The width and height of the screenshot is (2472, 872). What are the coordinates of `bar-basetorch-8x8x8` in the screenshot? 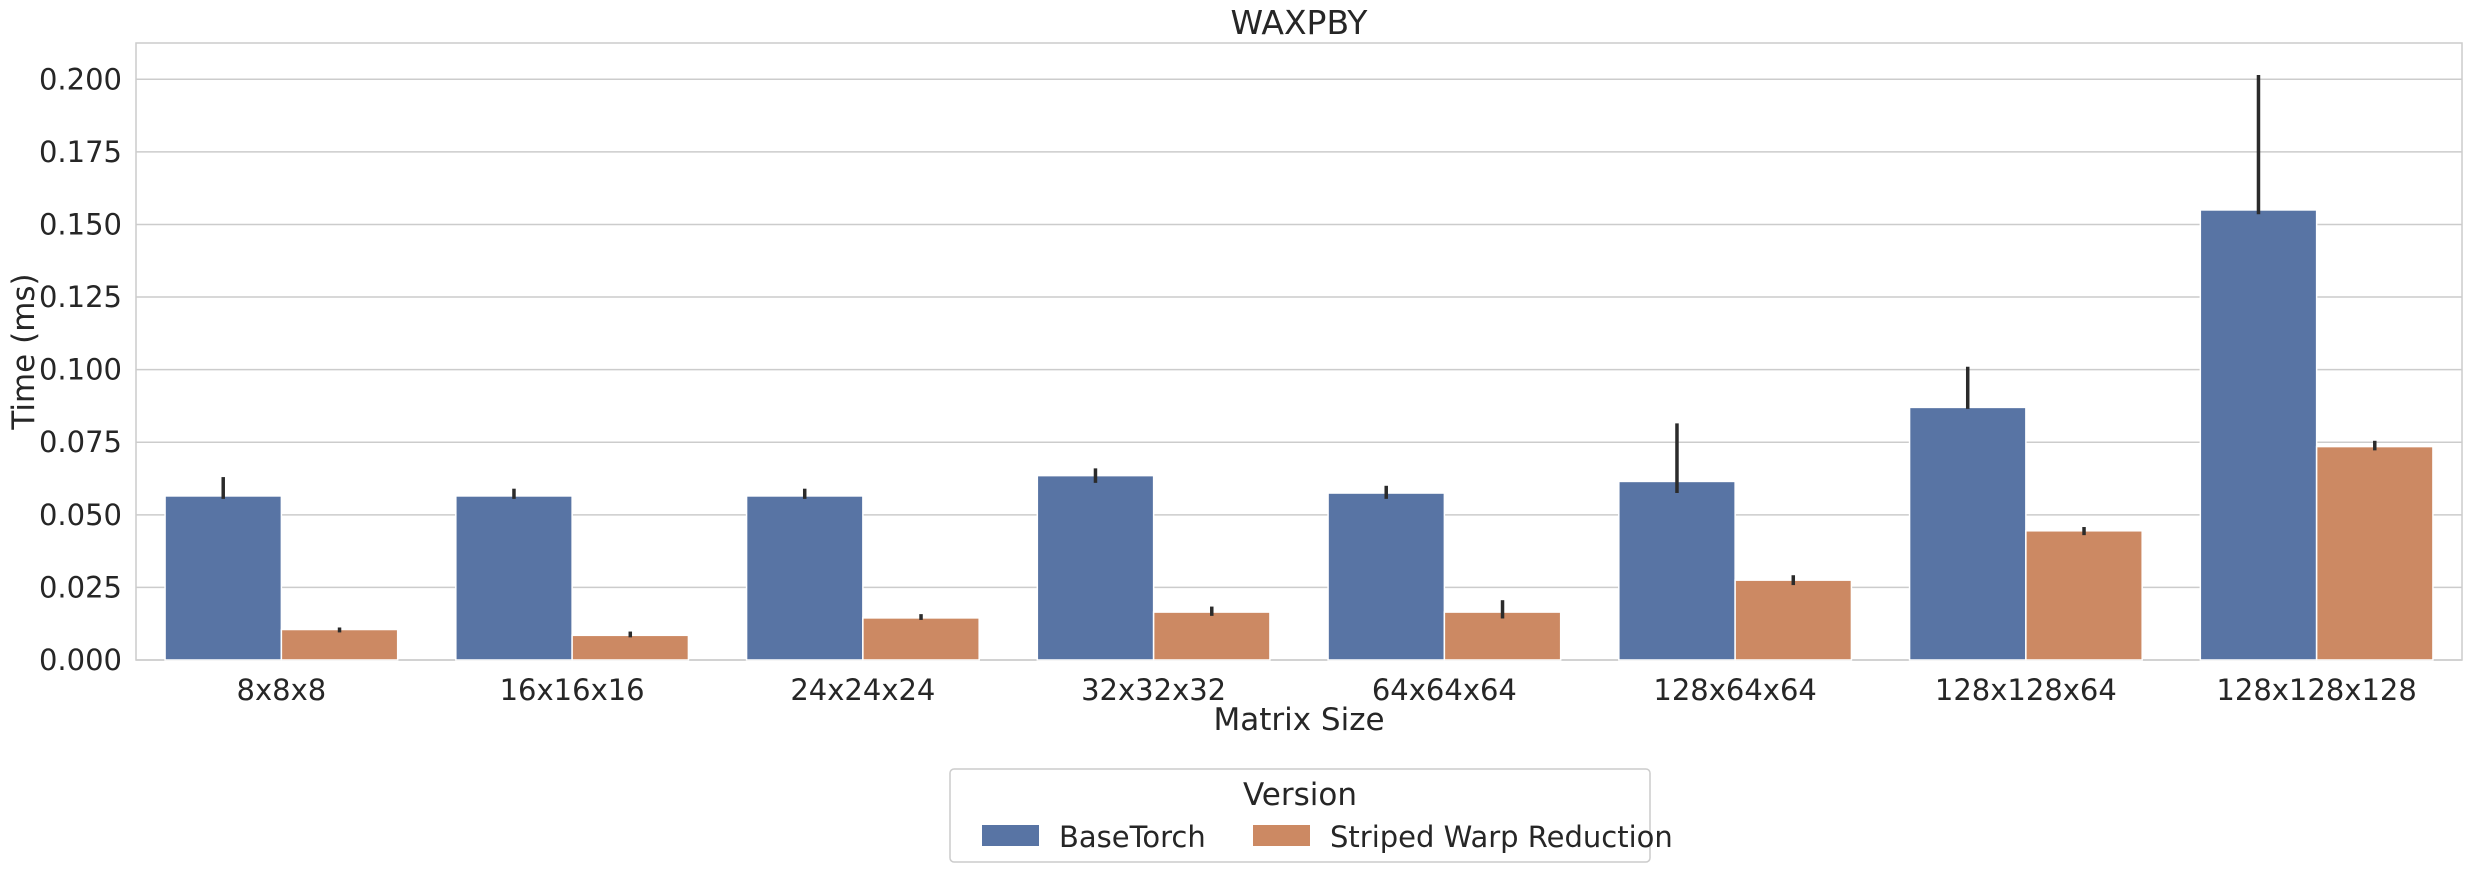 It's located at (223, 578).